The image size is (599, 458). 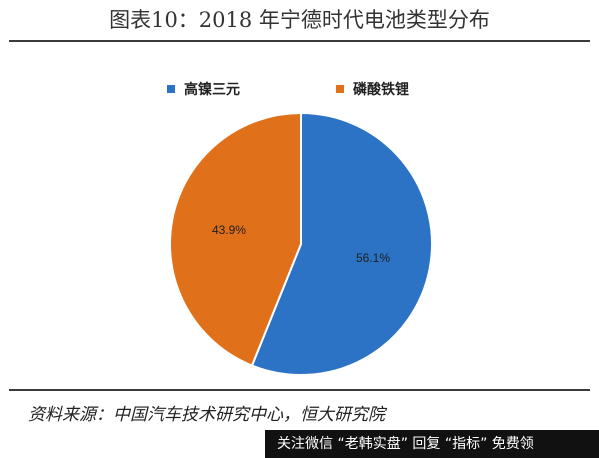 What do you see at coordinates (171, 89) in the screenshot?
I see `legend-swatch-ni` at bounding box center [171, 89].